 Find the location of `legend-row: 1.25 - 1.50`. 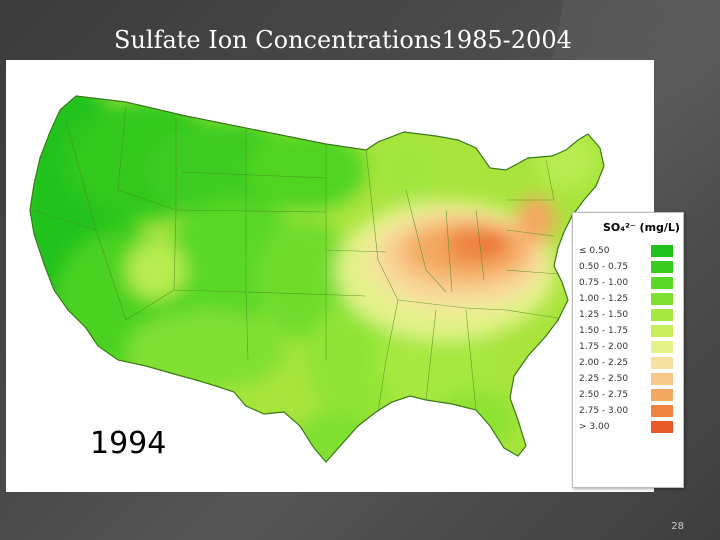

legend-row: 1.25 - 1.50 is located at coordinates (629, 315).